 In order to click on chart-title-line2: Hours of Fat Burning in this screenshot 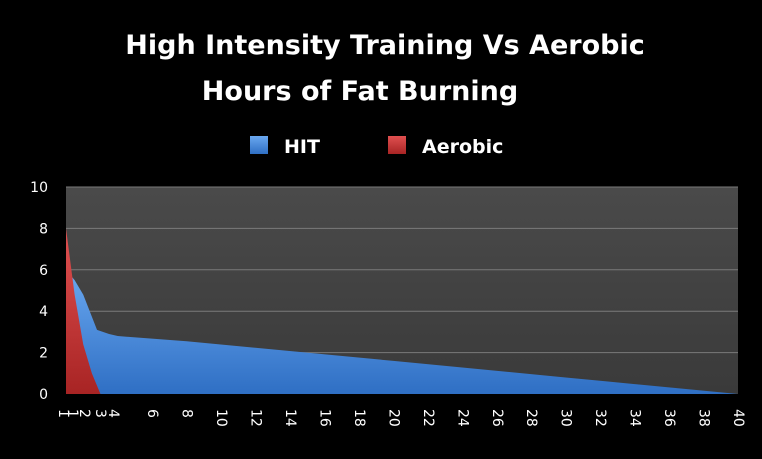, I will do `click(360, 91)`.